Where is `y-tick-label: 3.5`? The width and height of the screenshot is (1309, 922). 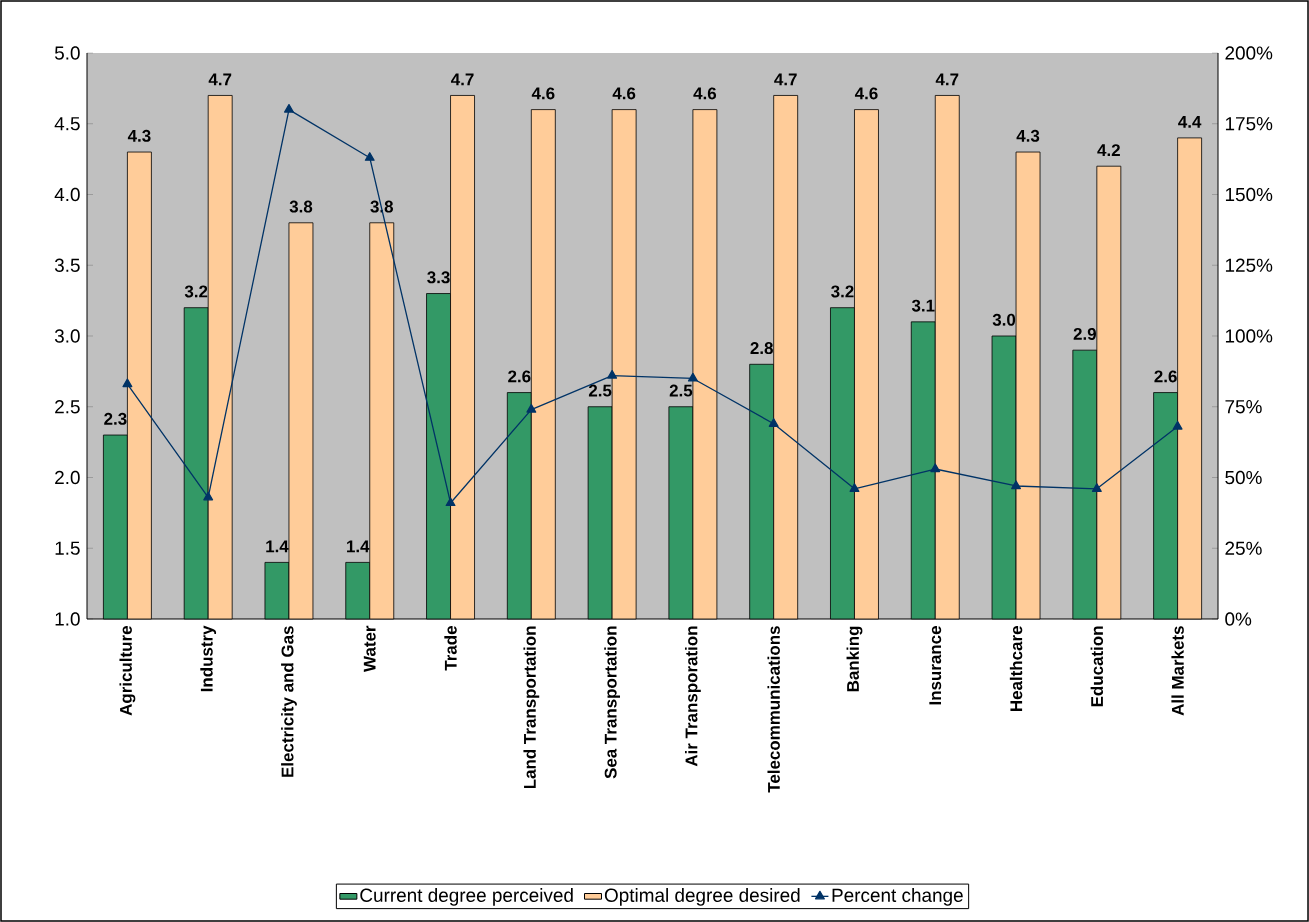 y-tick-label: 3.5 is located at coordinates (67, 265).